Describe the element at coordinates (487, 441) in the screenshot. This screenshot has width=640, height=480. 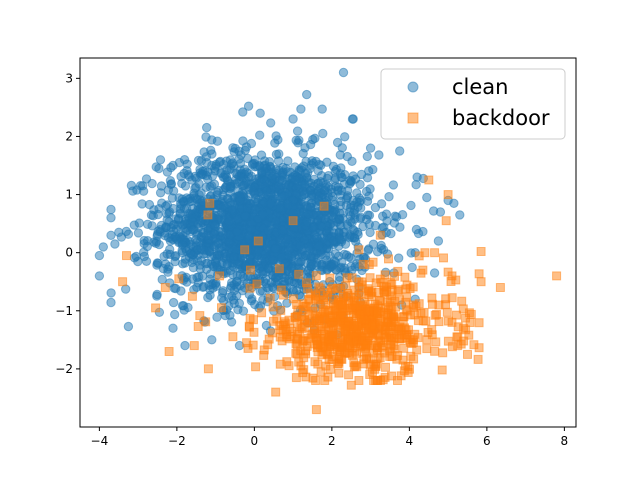
I see `x-tick-label: 6` at that location.